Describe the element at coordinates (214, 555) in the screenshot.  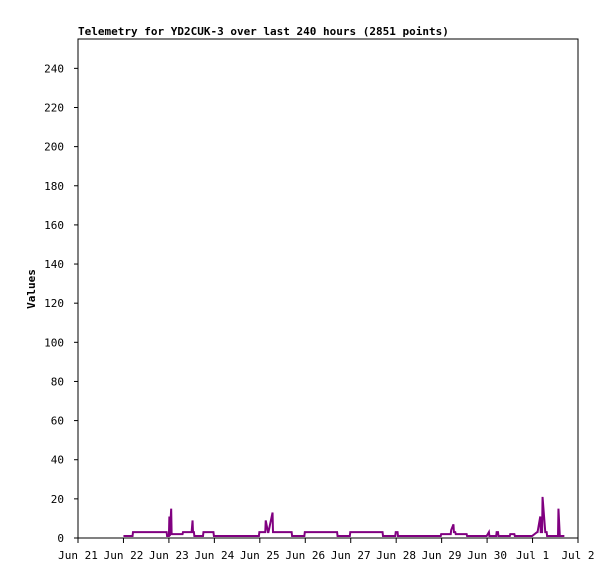
I see `x-tick-label: Jun 24` at that location.